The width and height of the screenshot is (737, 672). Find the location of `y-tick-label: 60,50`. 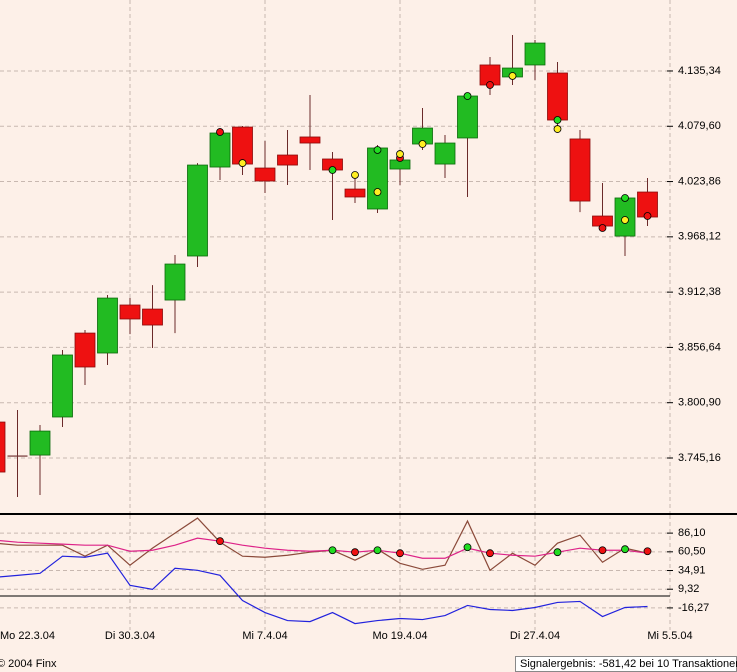

y-tick-label: 60,50 is located at coordinates (692, 552).